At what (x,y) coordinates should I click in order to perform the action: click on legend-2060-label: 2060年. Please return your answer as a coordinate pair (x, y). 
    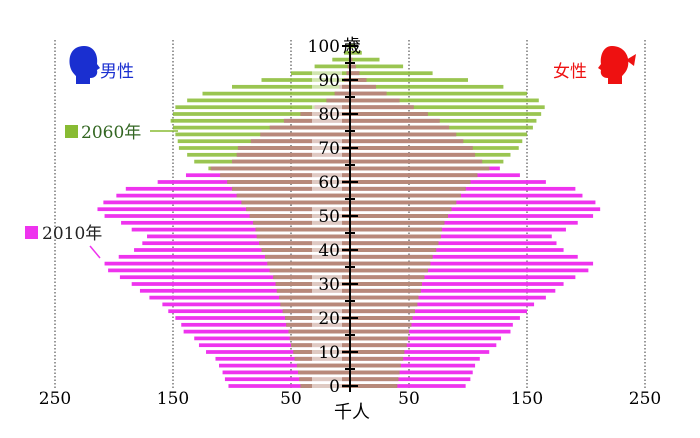
    Looking at the image, I should click on (111, 133).